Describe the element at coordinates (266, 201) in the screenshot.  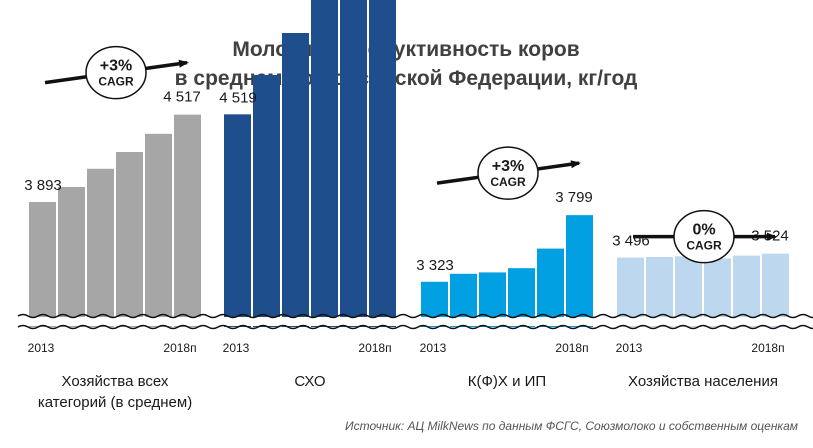
I see `bar-2-2014` at that location.